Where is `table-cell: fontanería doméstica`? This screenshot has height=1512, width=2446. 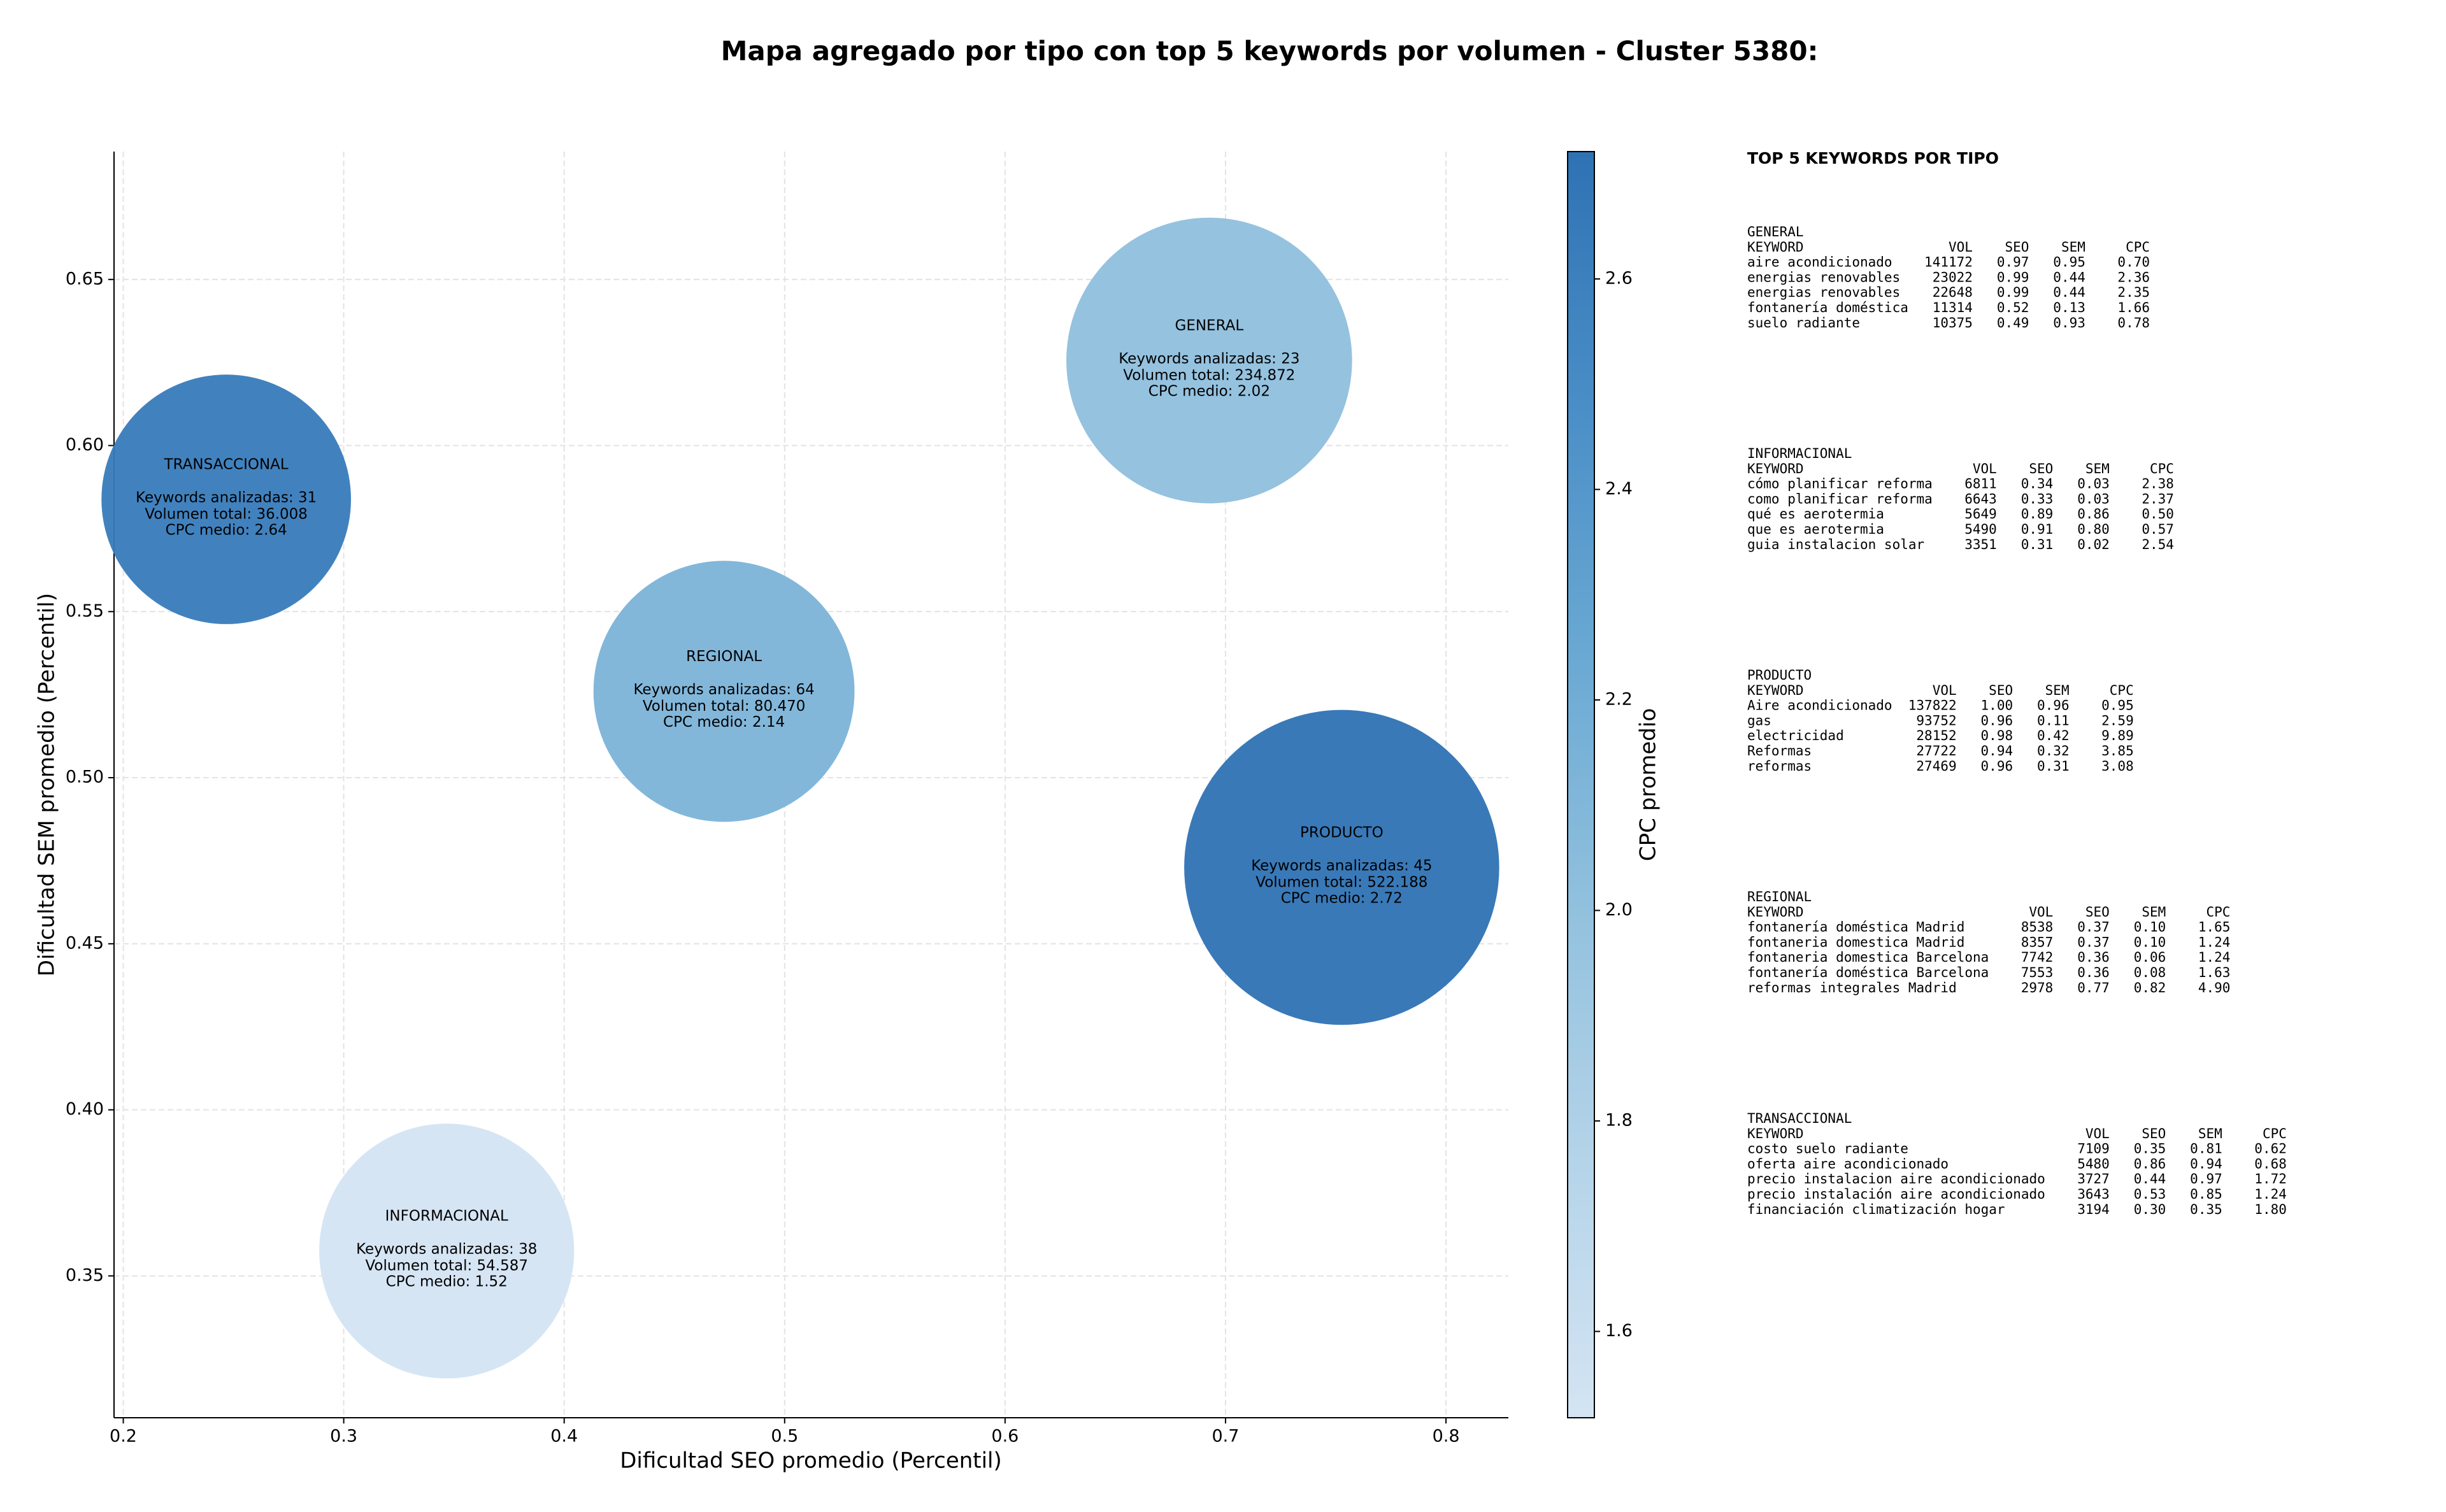
table-cell: fontanería doméstica is located at coordinates (1827, 307).